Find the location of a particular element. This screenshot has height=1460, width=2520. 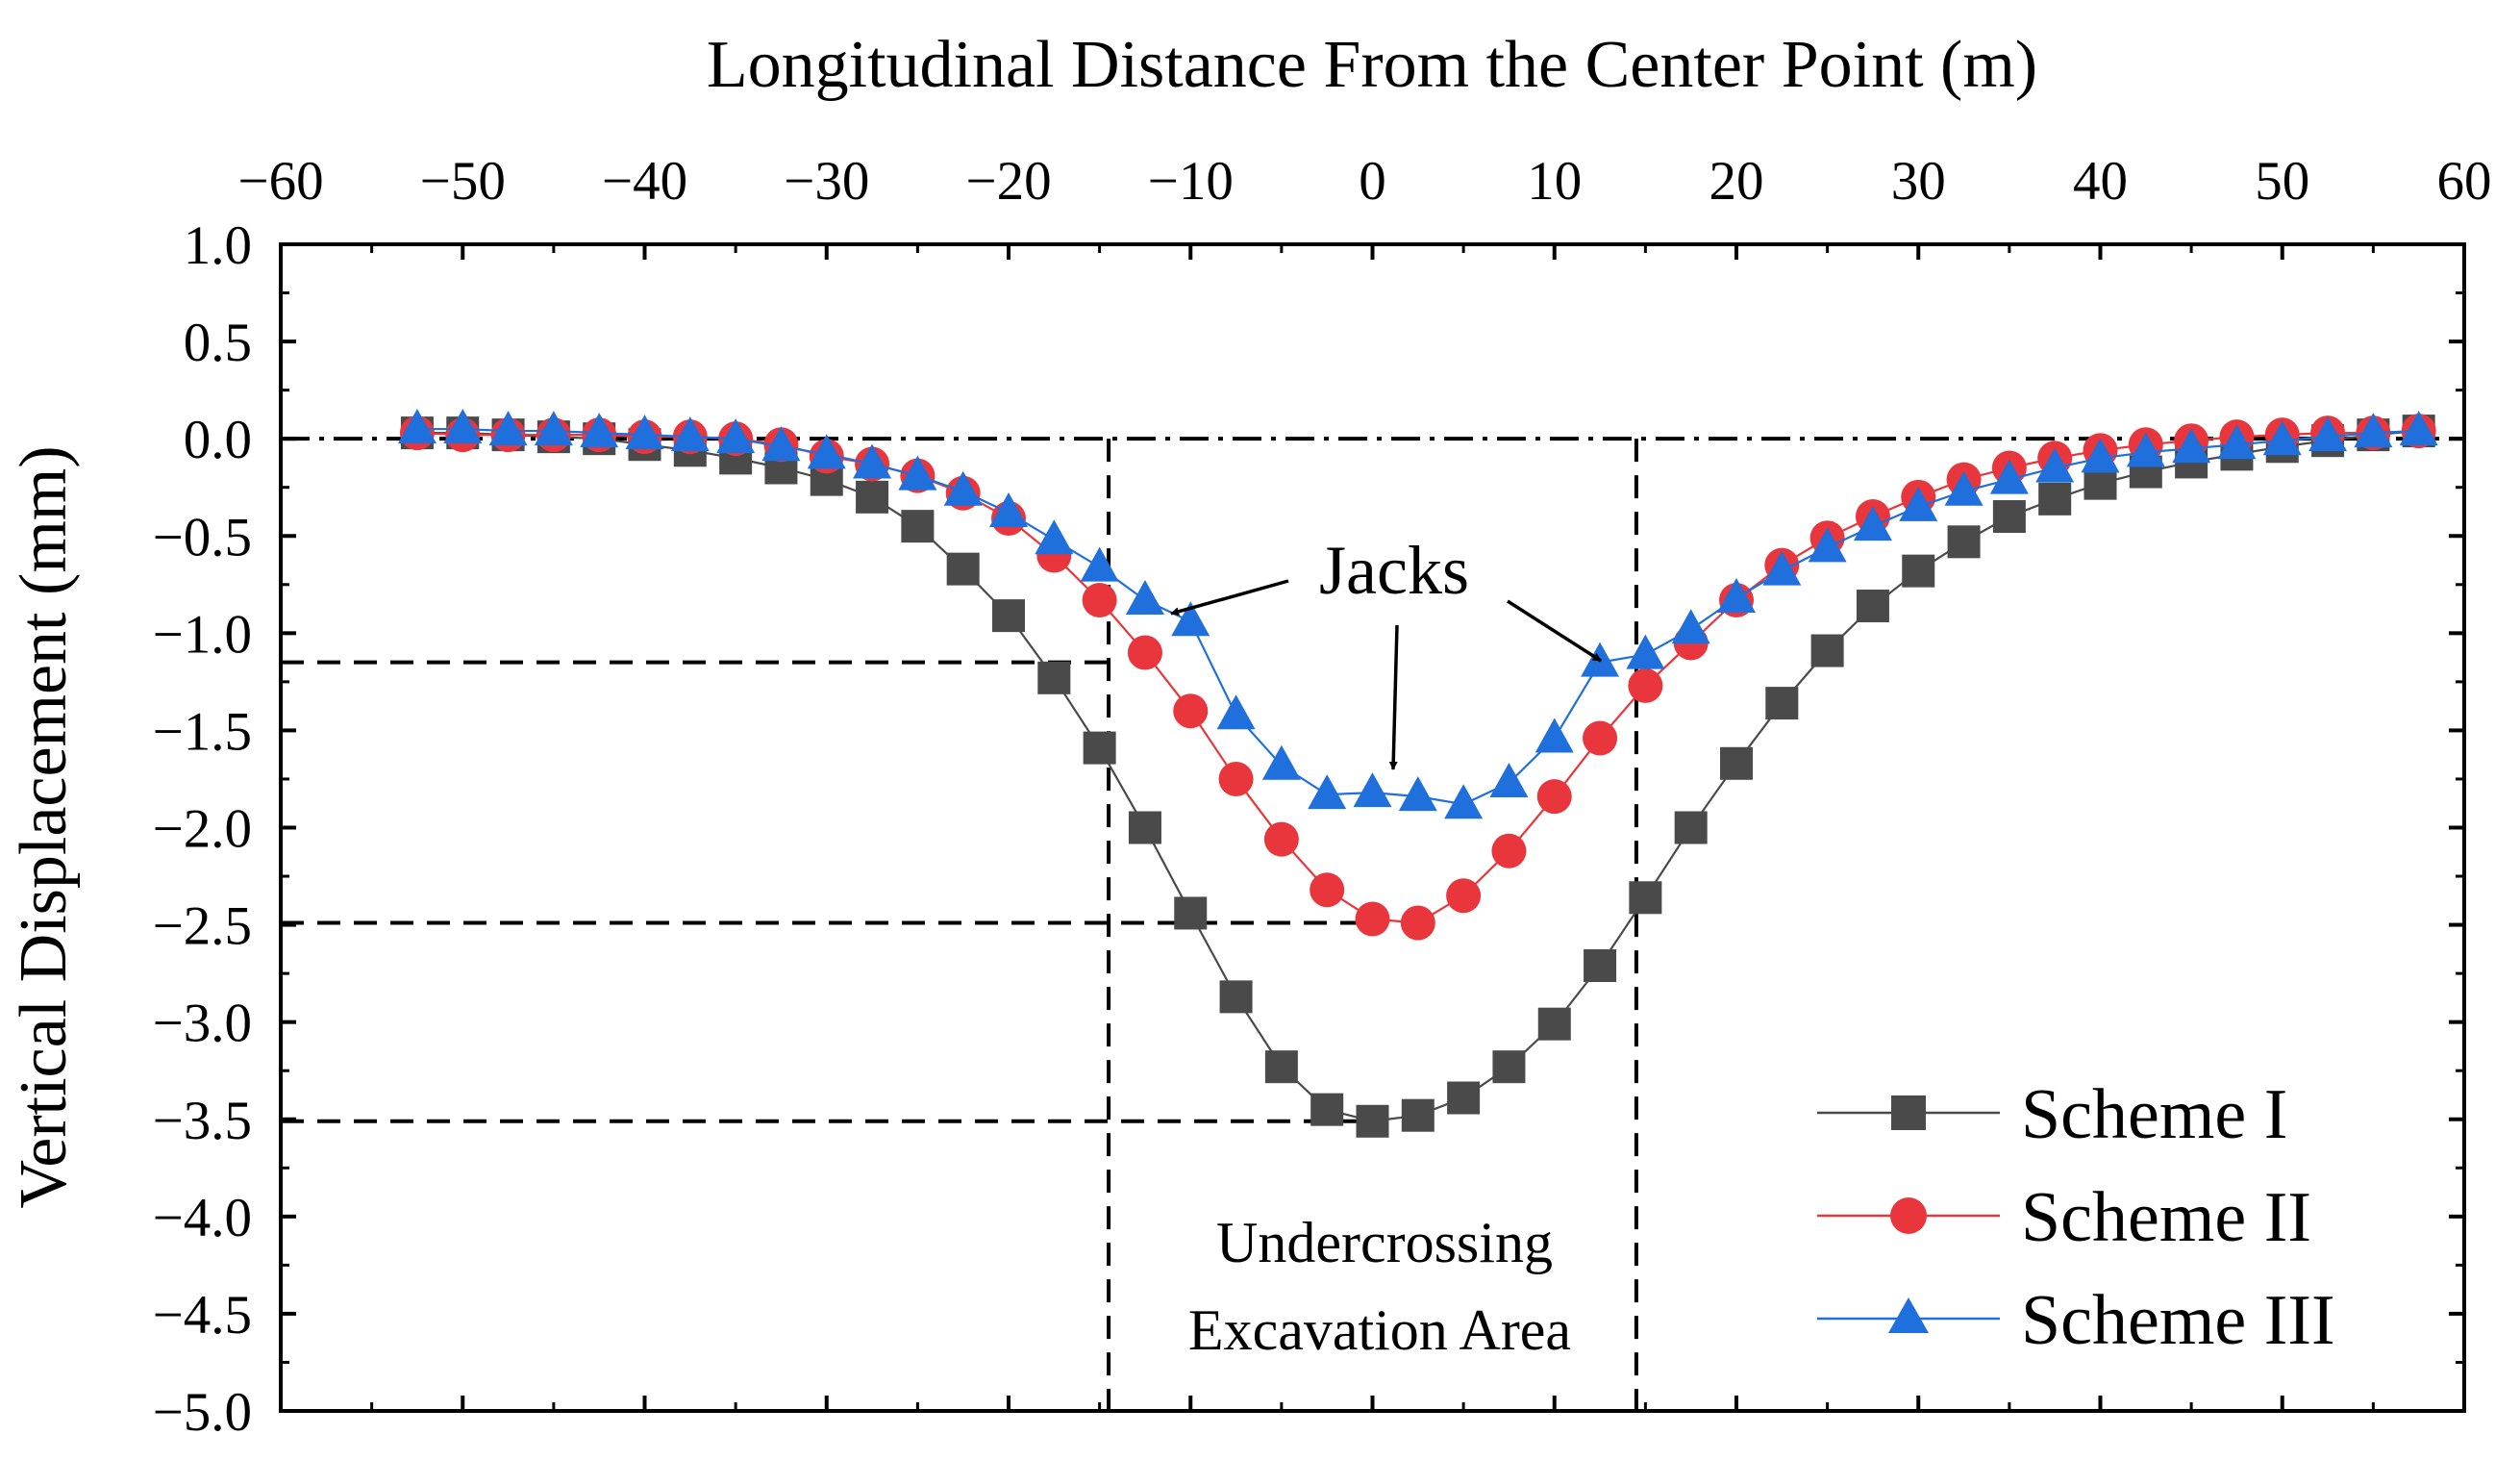

area-label-line2: Excavation Area is located at coordinates (1380, 1330).